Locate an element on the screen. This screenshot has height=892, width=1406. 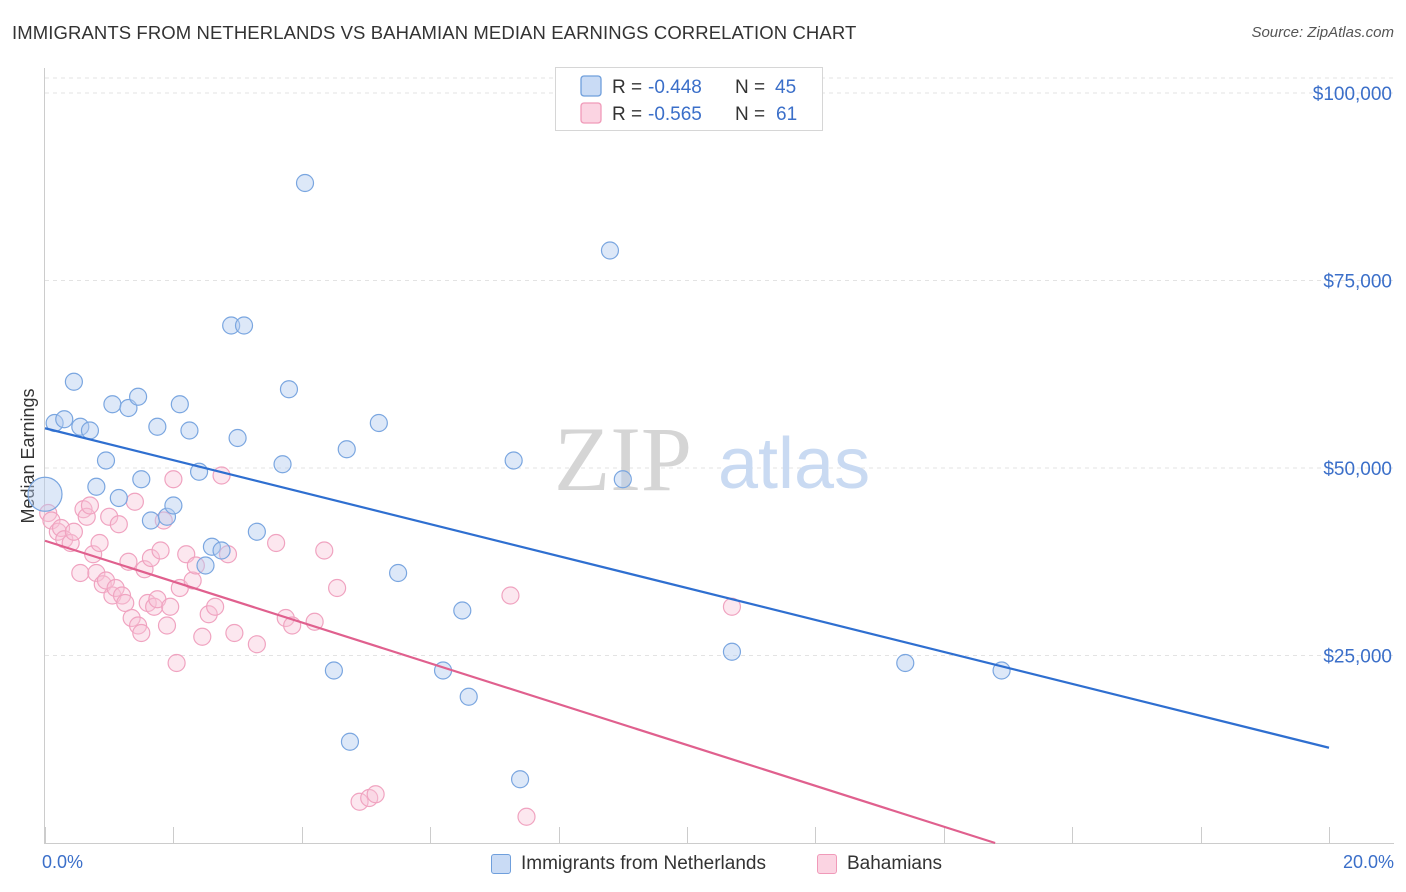
legend-swatch-bahamians is located at coordinates (827, 864).